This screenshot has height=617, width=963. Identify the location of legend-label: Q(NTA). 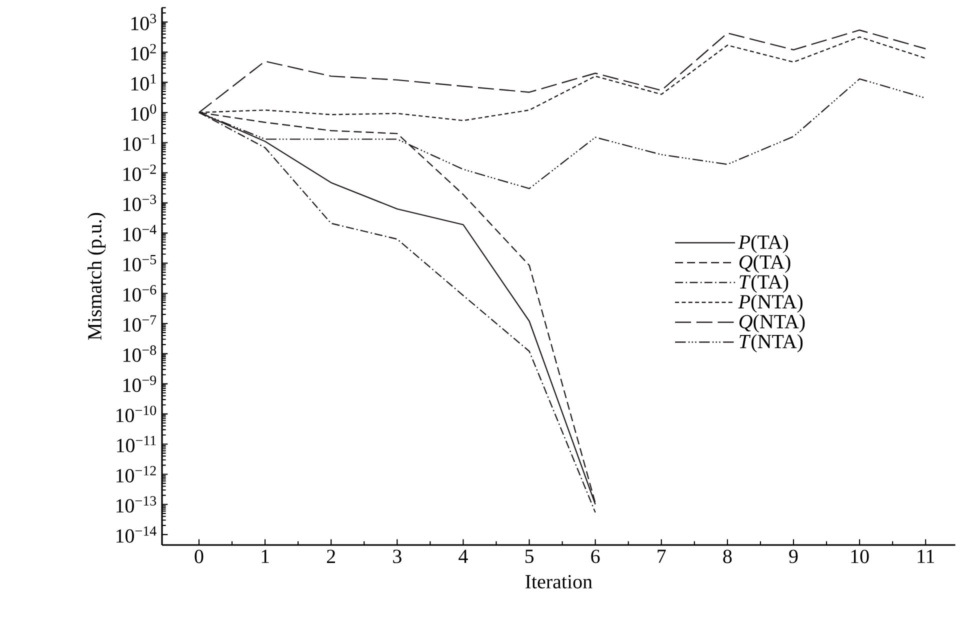
(772, 323).